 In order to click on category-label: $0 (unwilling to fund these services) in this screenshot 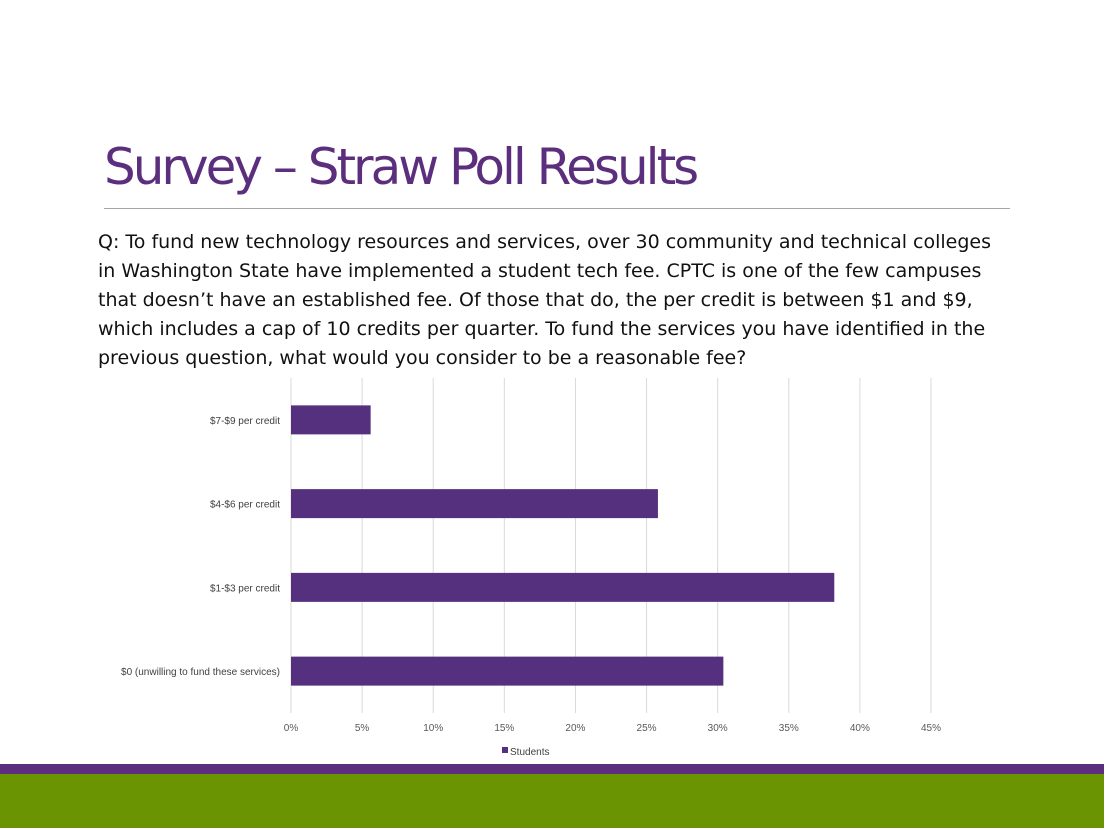, I will do `click(200, 672)`.